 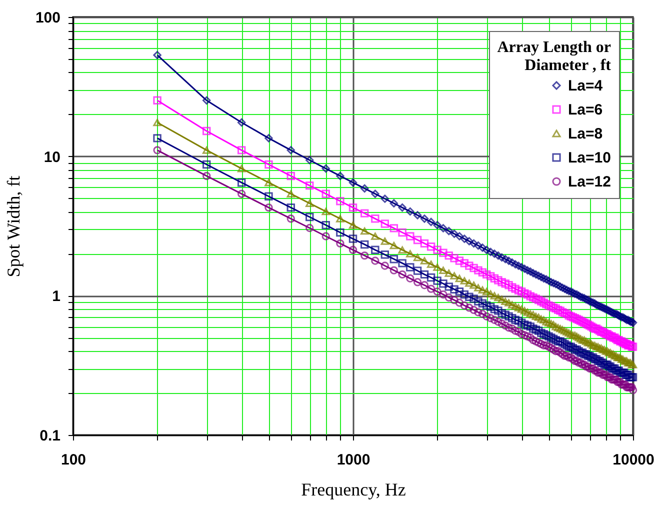 What do you see at coordinates (585, 110) in the screenshot?
I see `legend-label: La=6` at bounding box center [585, 110].